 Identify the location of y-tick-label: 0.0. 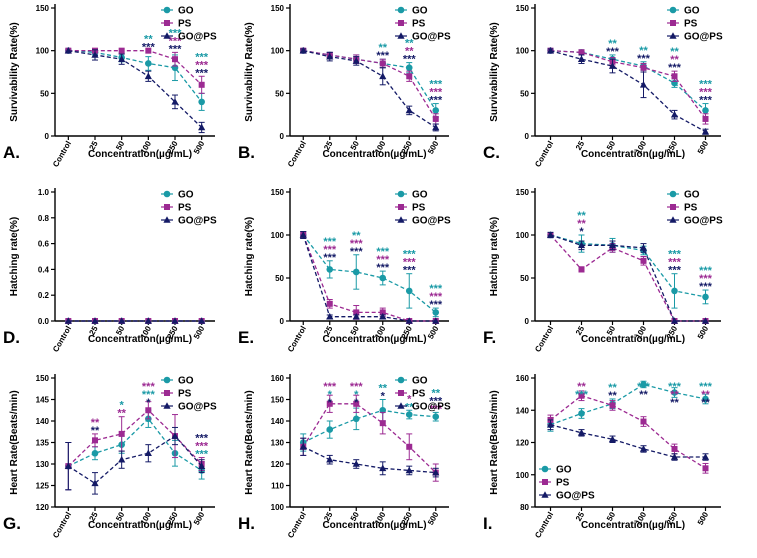
(44, 321).